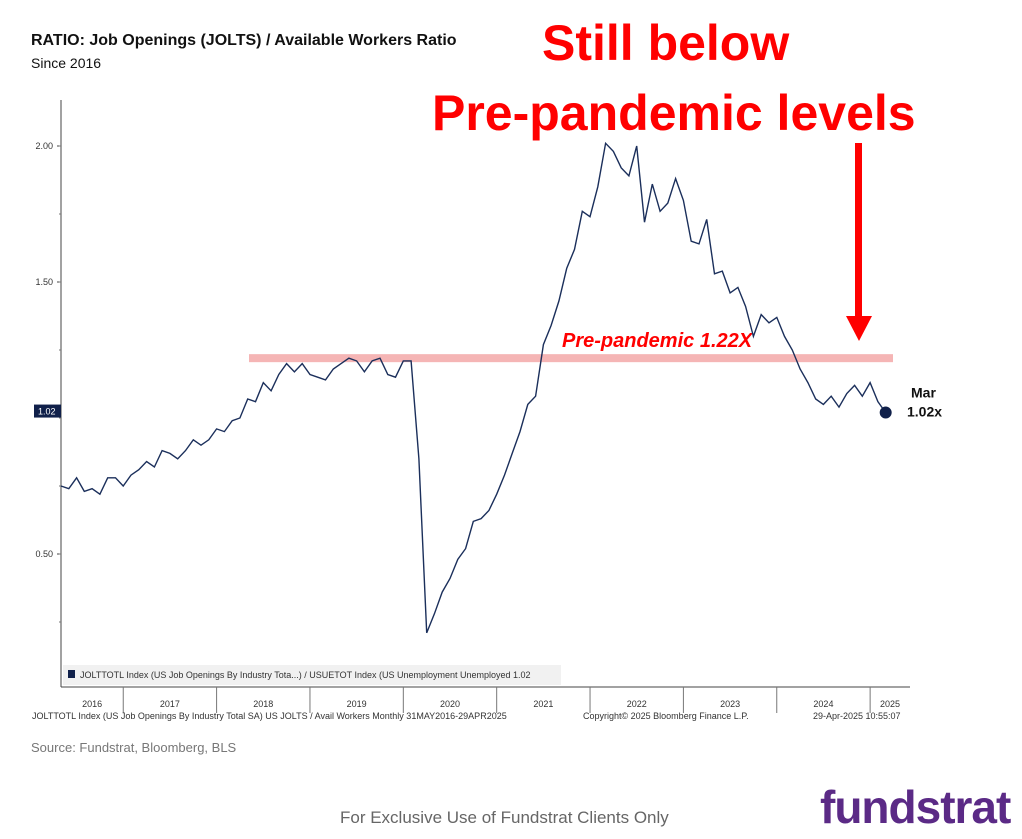 This screenshot has height=839, width=1022. I want to click on bottom-bar-timestamp: 29-Apr-2025 10:55:07, so click(857, 716).